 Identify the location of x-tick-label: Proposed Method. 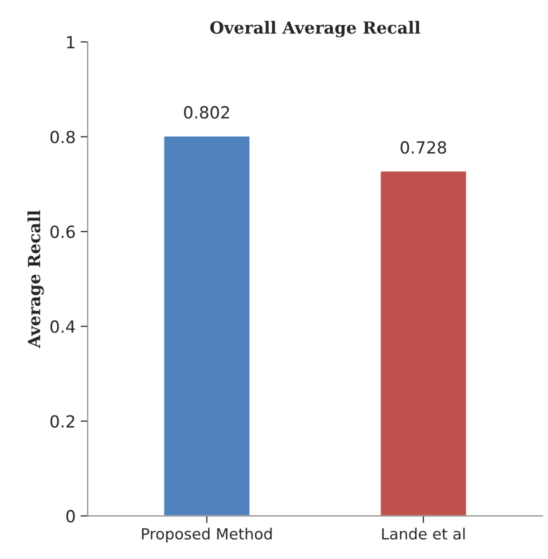
(207, 535).